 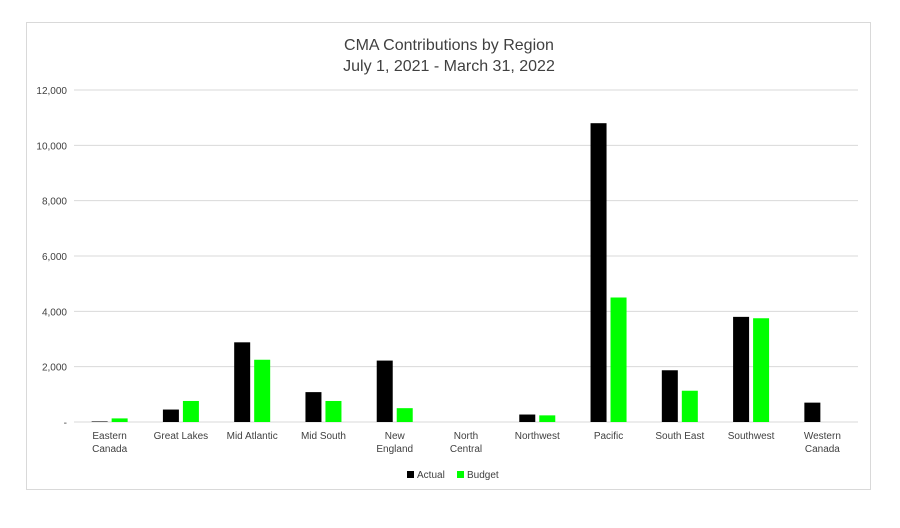 I want to click on category-label: New, so click(x=395, y=436).